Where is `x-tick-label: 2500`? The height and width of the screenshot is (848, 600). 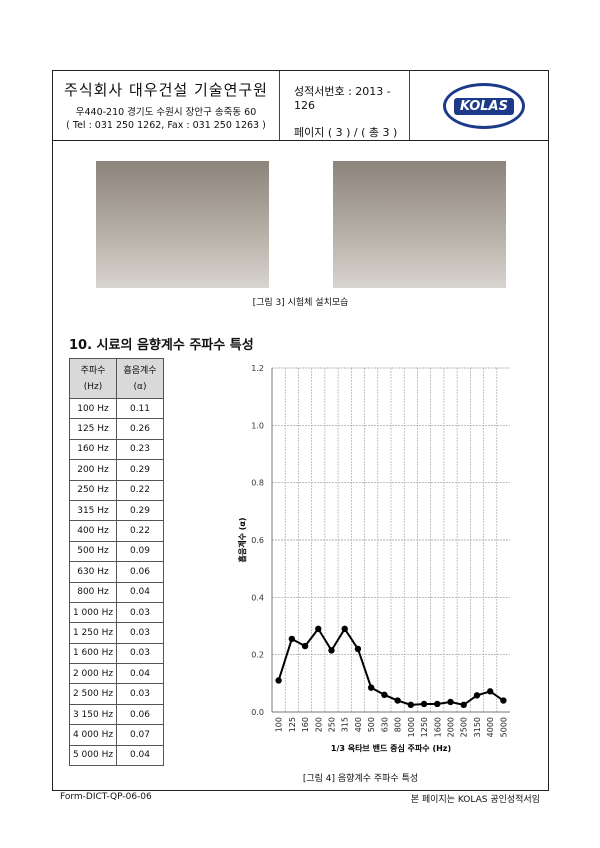
x-tick-label: 2500 is located at coordinates (464, 727).